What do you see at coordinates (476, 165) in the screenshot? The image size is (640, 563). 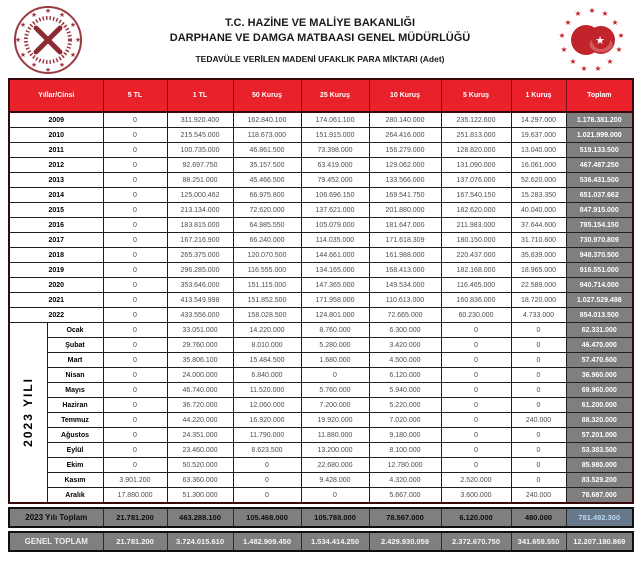 I see `value-cell: 131.090.000` at bounding box center [476, 165].